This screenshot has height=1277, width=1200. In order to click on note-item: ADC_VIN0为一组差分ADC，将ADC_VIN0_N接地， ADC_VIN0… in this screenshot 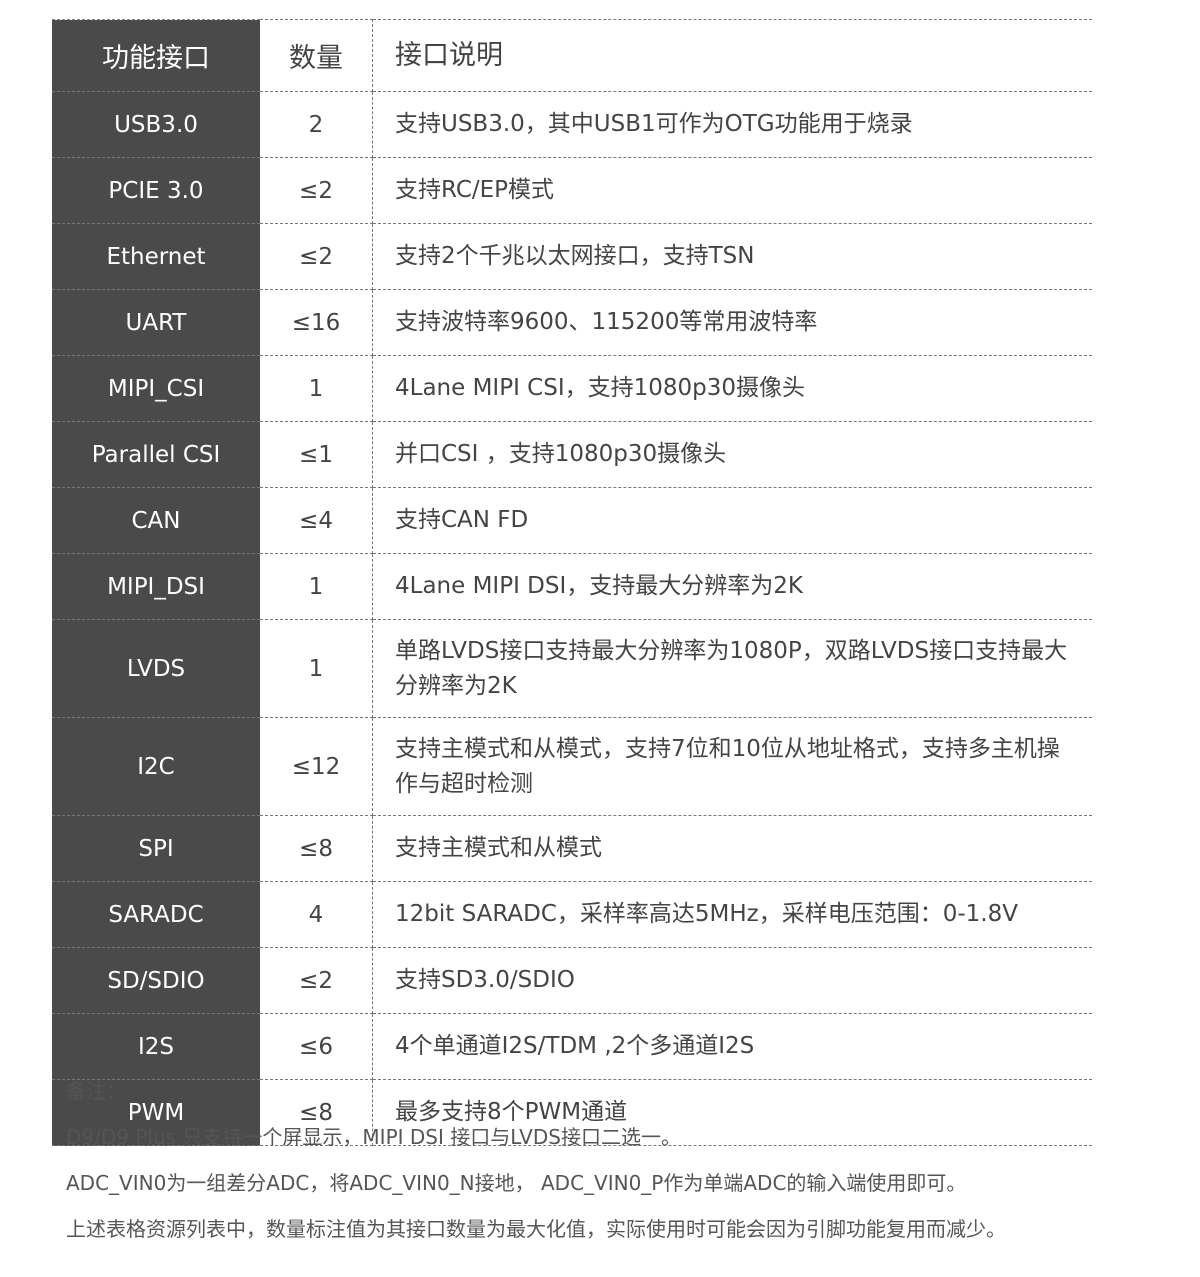, I will do `click(516, 1183)`.